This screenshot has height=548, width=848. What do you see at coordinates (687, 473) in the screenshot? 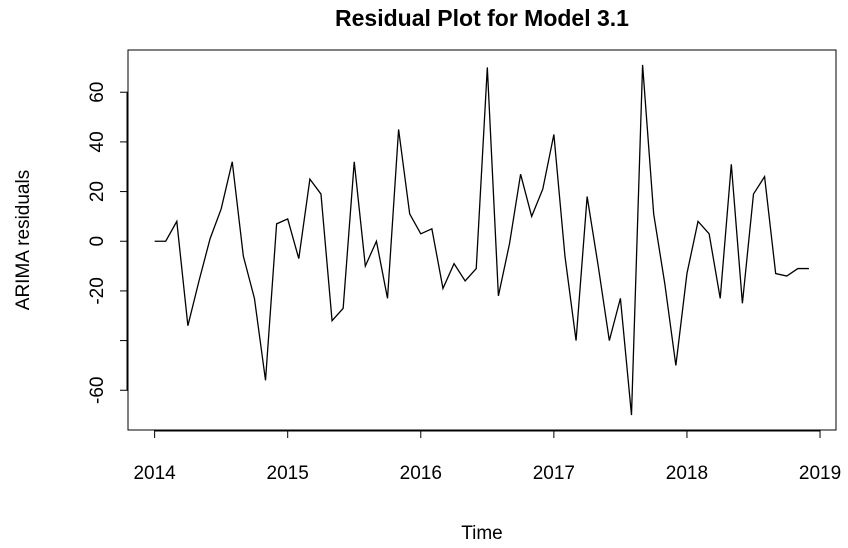
I see `x-tick-label: 2018` at bounding box center [687, 473].